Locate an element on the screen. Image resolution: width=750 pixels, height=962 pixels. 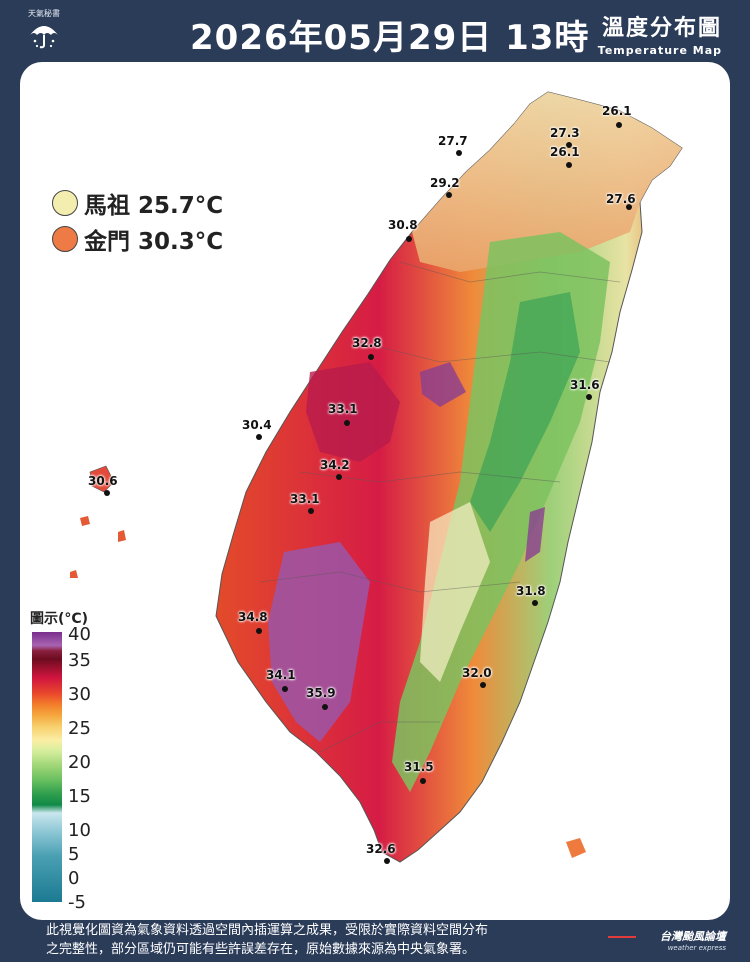
legend-title: 圖示(°C) is located at coordinates (59, 619).